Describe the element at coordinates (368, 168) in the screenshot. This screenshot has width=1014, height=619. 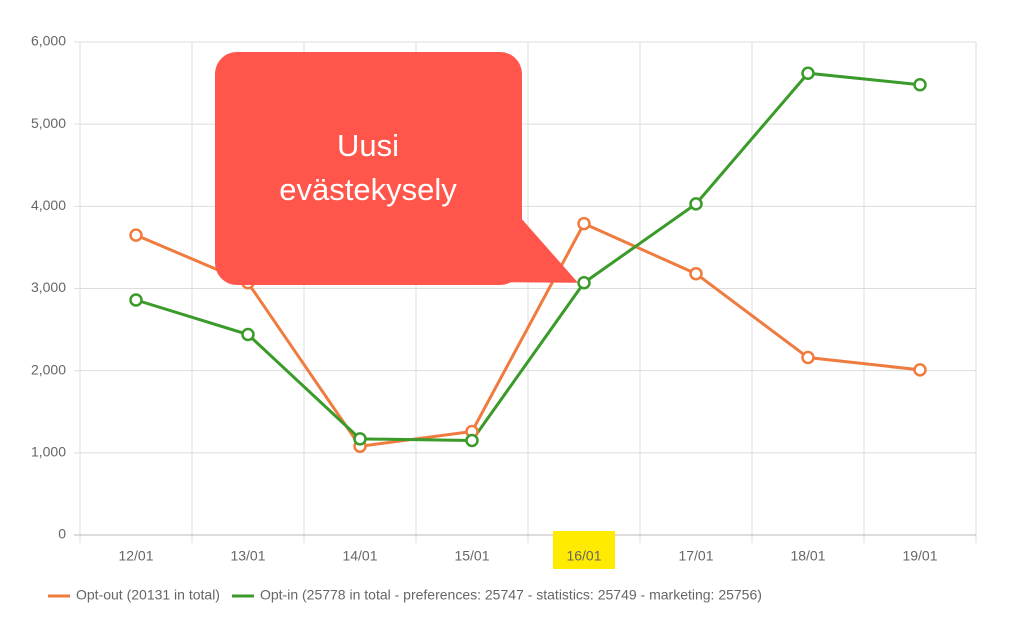
I see `callout-box` at that location.